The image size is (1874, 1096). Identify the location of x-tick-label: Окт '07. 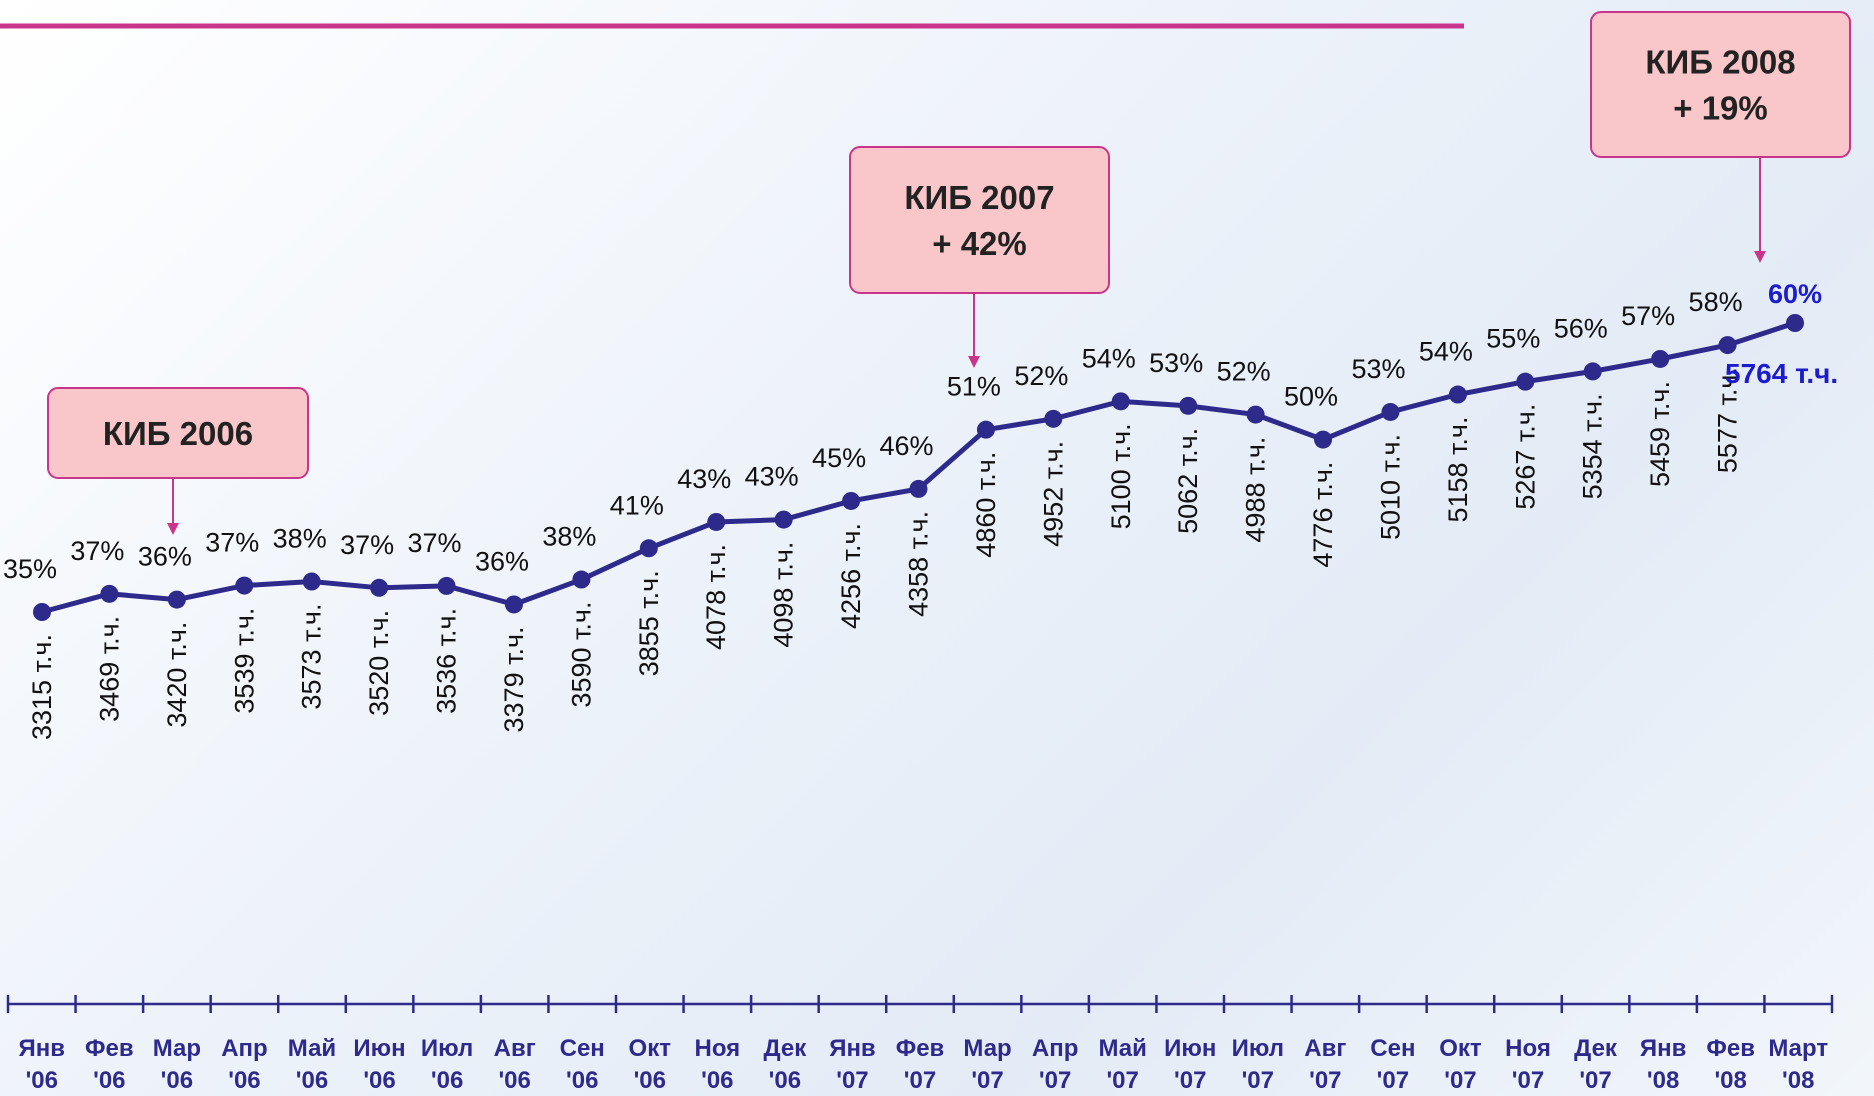
(1460, 1064).